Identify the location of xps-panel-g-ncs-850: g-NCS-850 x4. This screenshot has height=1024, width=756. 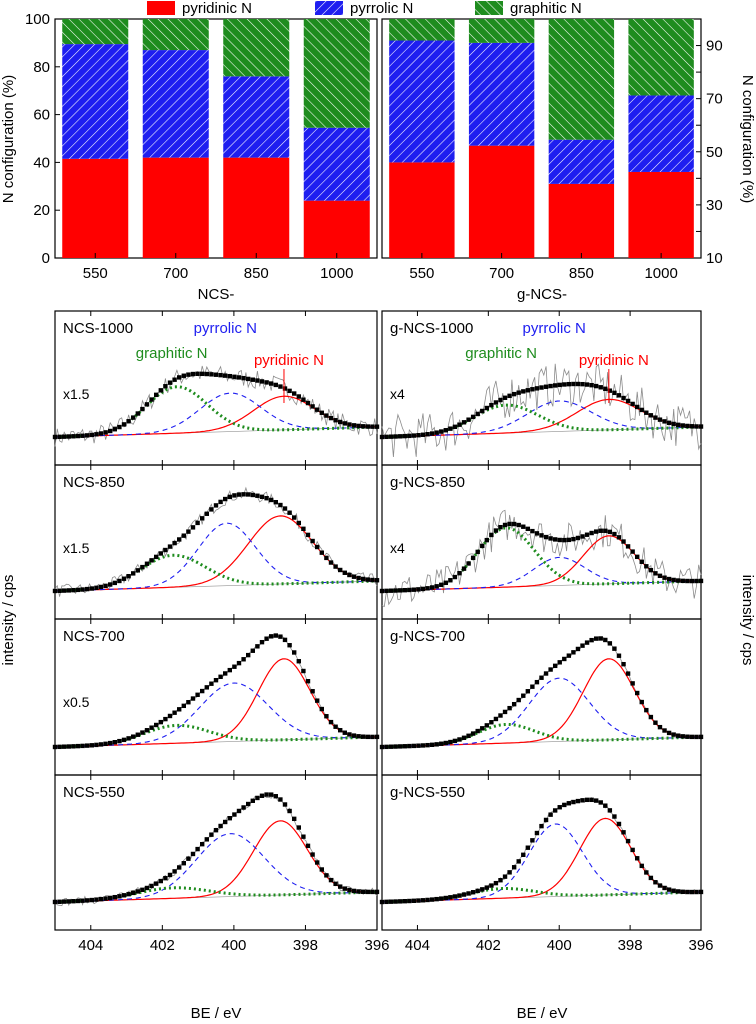
(541, 542).